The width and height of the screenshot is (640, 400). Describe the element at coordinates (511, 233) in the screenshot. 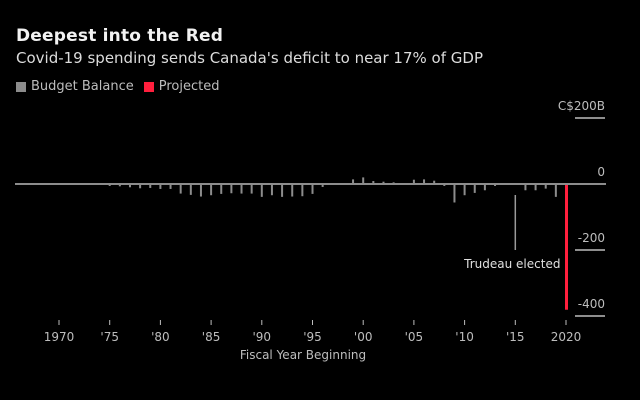

I see `annotations: Trudeau elected` at that location.